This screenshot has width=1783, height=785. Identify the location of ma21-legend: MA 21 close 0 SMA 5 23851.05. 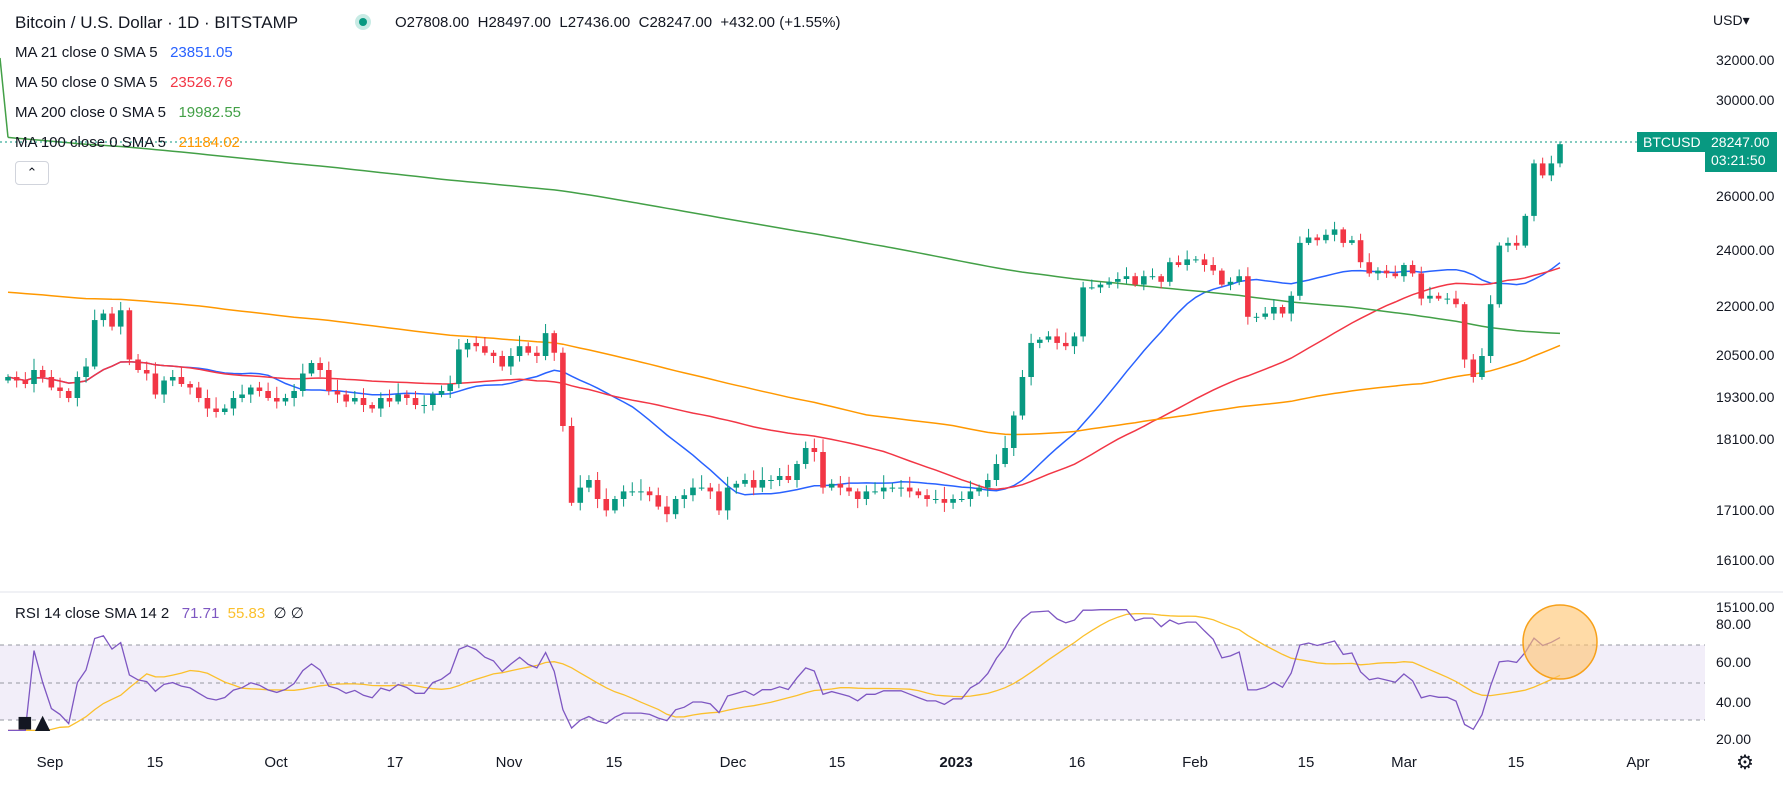
(124, 52).